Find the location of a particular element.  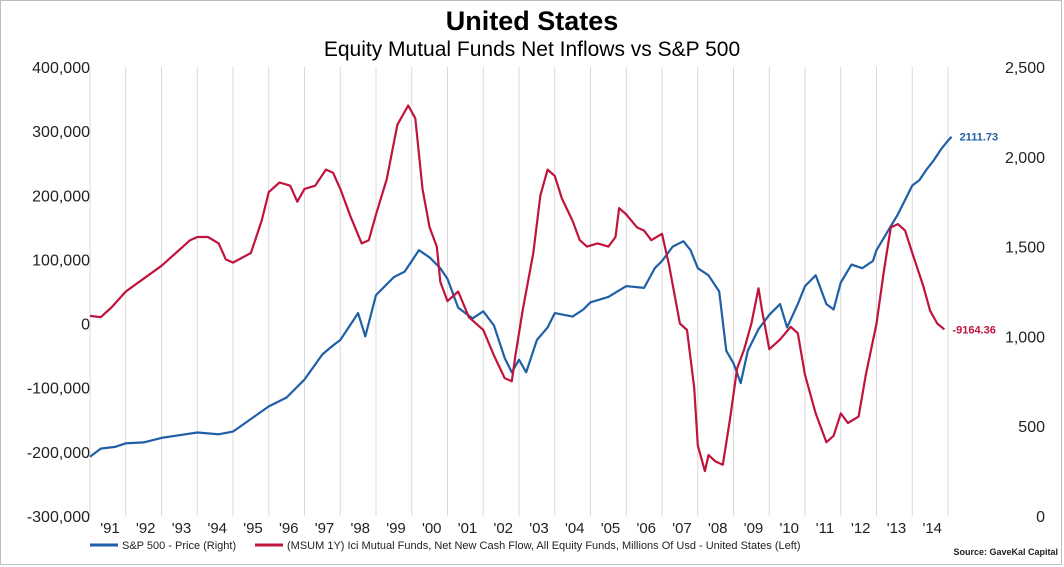

x-tick-label: '92 is located at coordinates (146, 528).